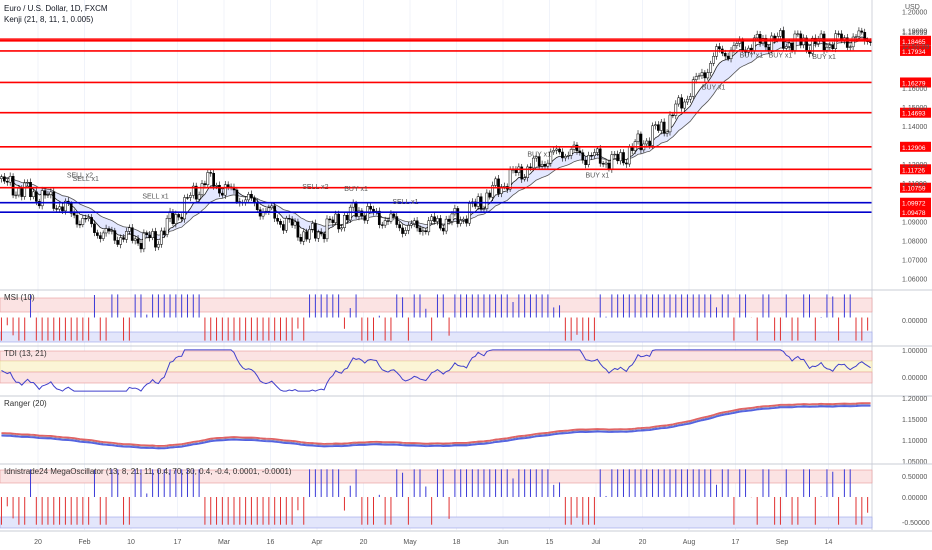  I want to click on sell-signal-label: SELL x1, so click(155, 196).